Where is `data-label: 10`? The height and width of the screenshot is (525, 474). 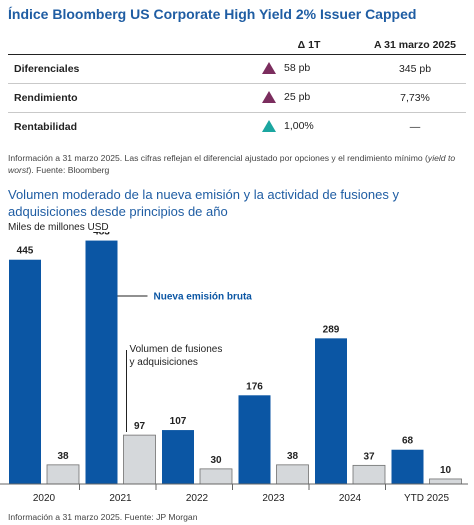
data-label: 10 is located at coordinates (446, 470).